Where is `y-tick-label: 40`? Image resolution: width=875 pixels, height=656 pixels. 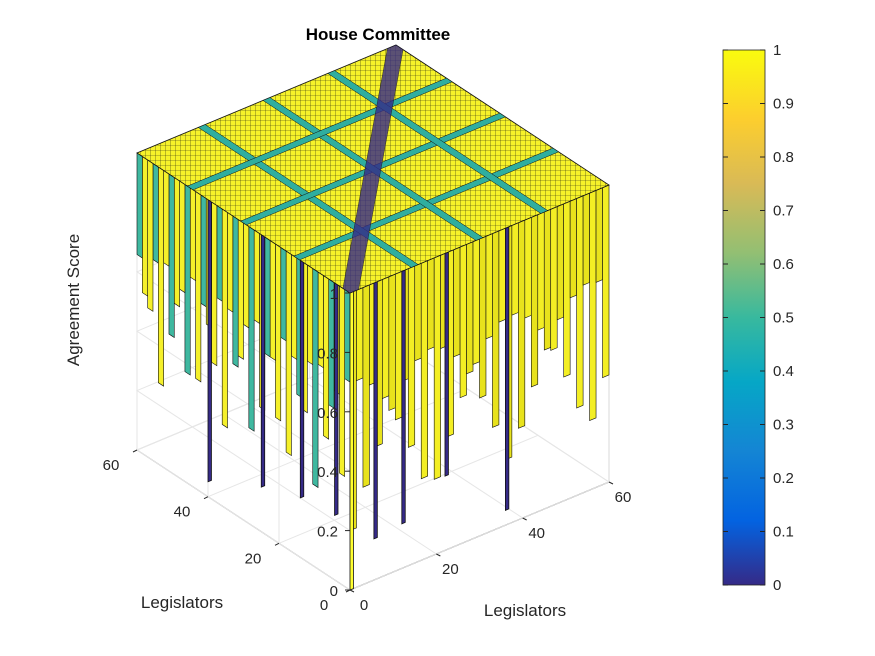 y-tick-label: 40 is located at coordinates (182, 512).